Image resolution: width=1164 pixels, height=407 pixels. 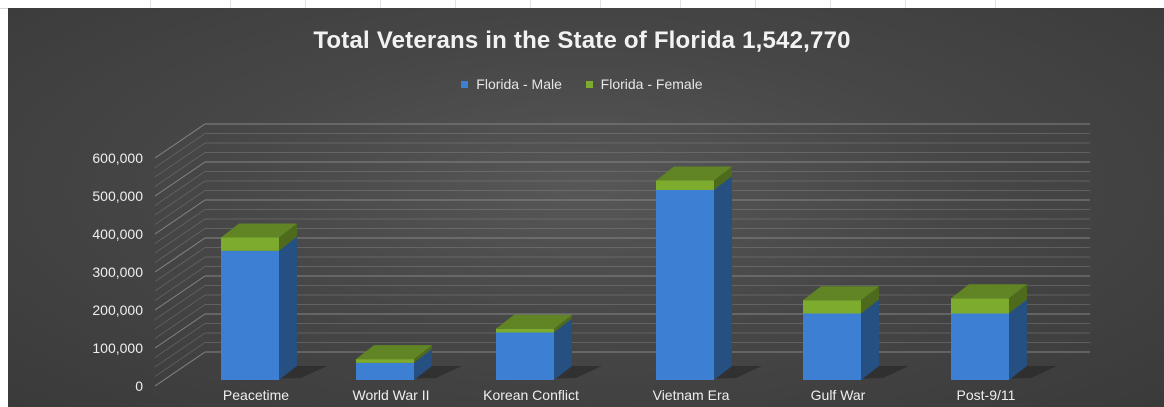 What do you see at coordinates (838, 395) in the screenshot?
I see `x-tick-label: Gulf War` at bounding box center [838, 395].